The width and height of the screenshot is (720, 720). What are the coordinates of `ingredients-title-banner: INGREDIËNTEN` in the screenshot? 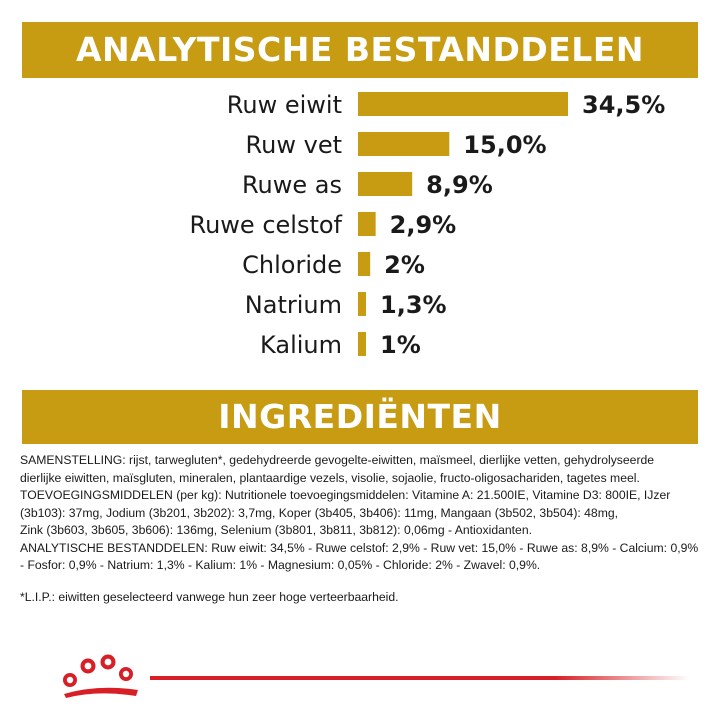 It's located at (360, 417).